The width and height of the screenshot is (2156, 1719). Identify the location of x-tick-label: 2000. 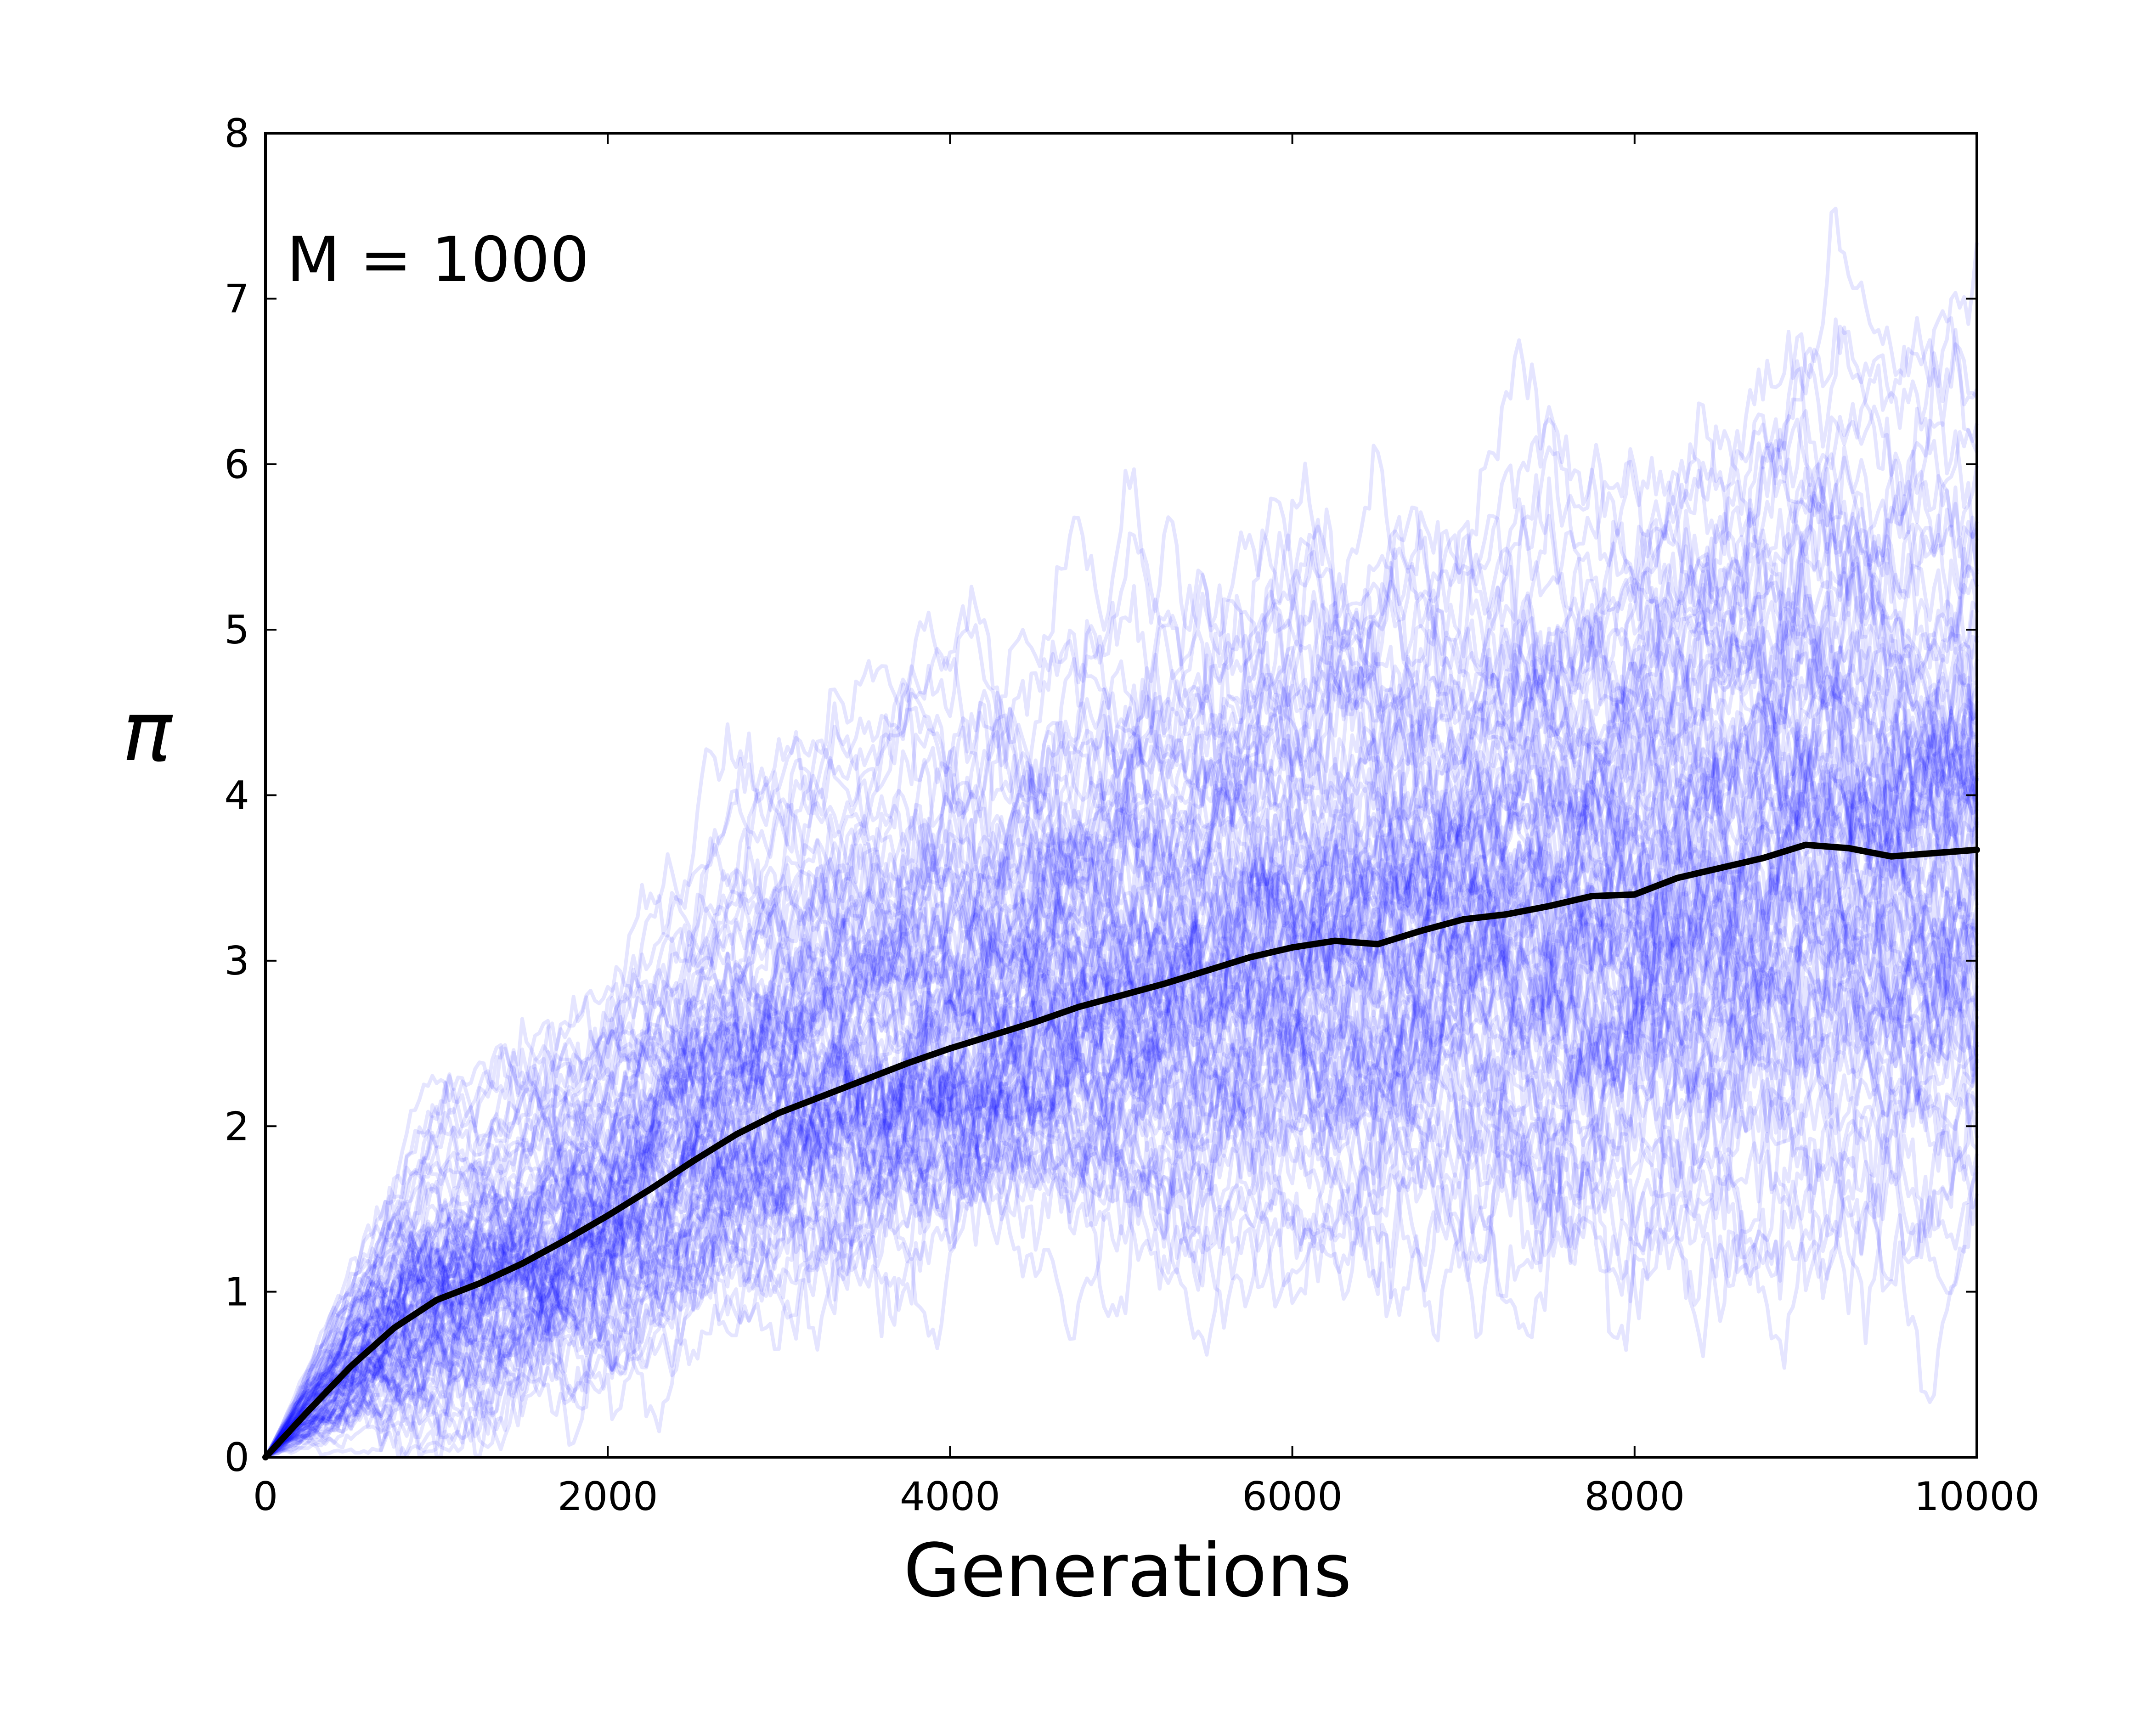
(608, 1497).